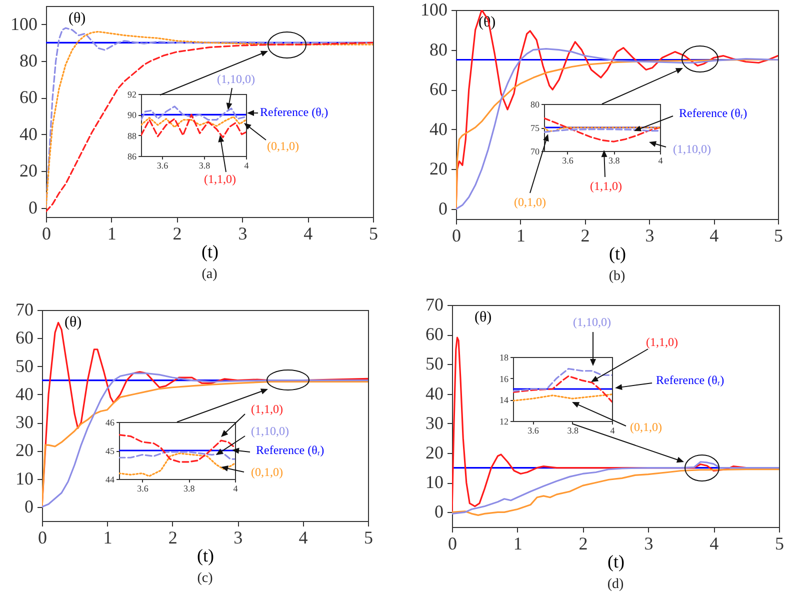 This screenshot has height=605, width=786. Describe the element at coordinates (110, 423) in the screenshot. I see `y-tick-label: 46` at that location.